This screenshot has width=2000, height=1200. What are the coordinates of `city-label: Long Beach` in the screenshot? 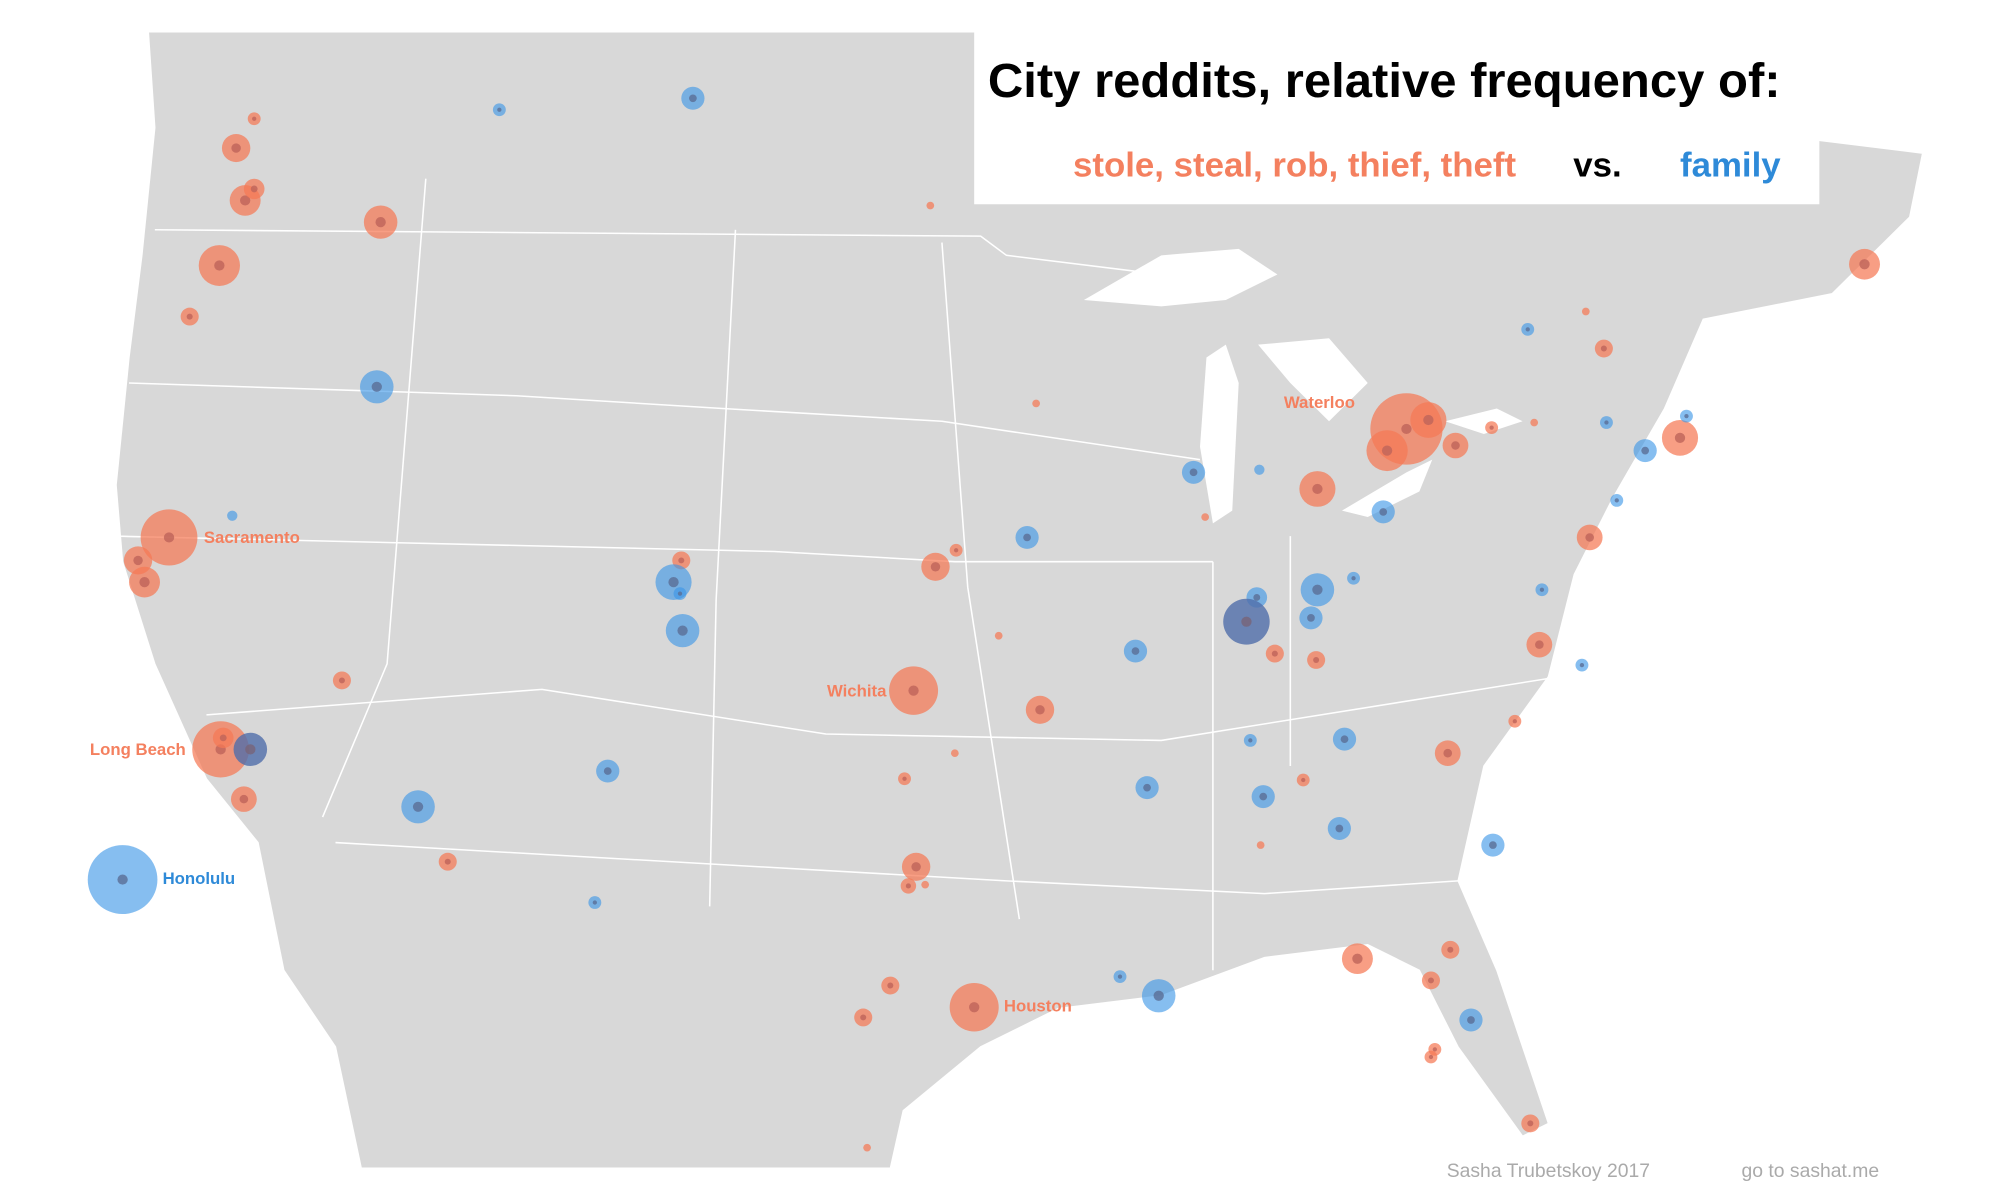 It's located at (138, 749).